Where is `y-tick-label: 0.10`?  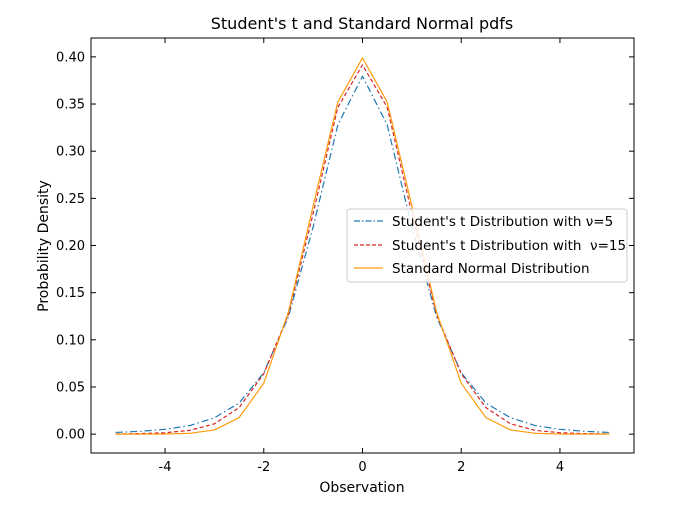
y-tick-label: 0.10 is located at coordinates (70, 340).